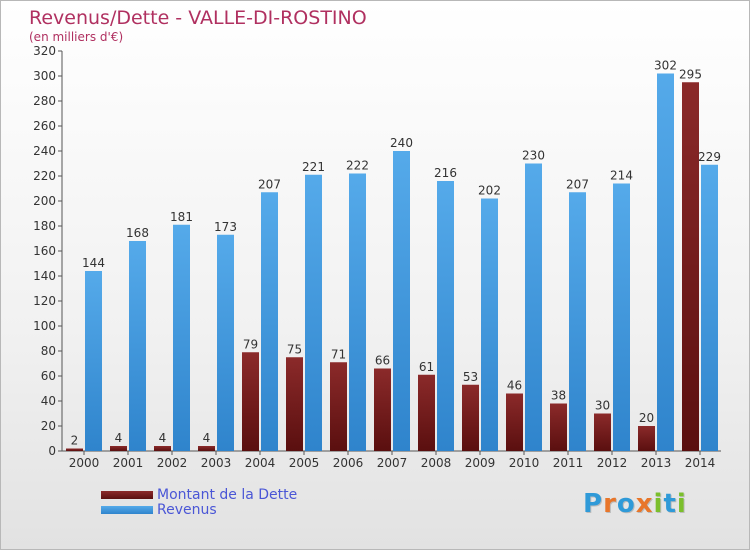  Describe the element at coordinates (593, 504) in the screenshot. I see `logo-letter: P` at that location.